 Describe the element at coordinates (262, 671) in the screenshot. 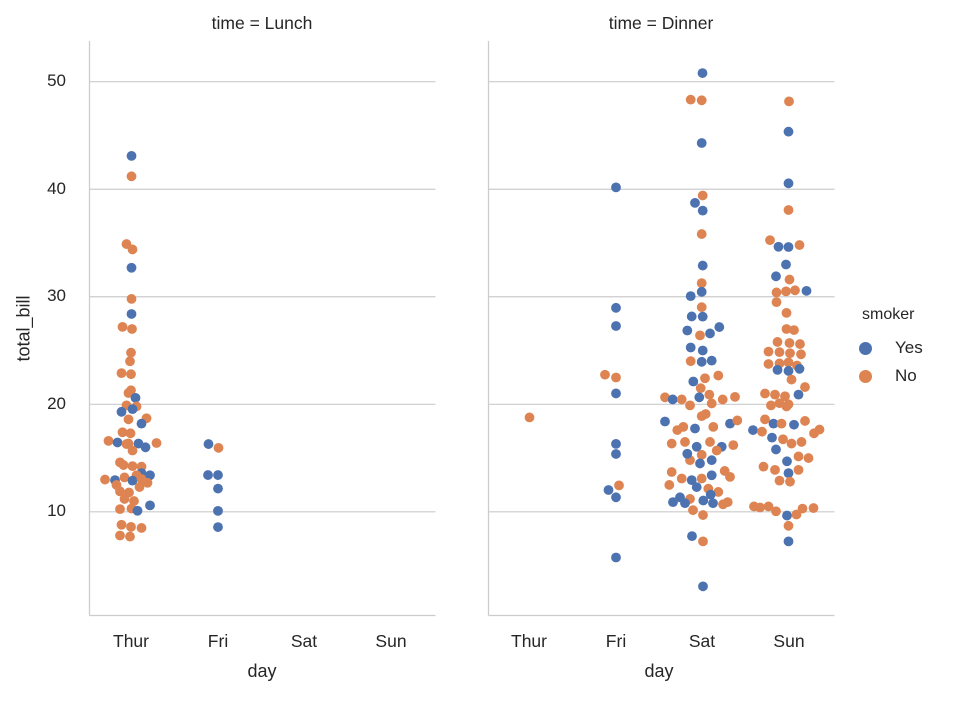

I see `x-axis-label-lunch: day` at that location.